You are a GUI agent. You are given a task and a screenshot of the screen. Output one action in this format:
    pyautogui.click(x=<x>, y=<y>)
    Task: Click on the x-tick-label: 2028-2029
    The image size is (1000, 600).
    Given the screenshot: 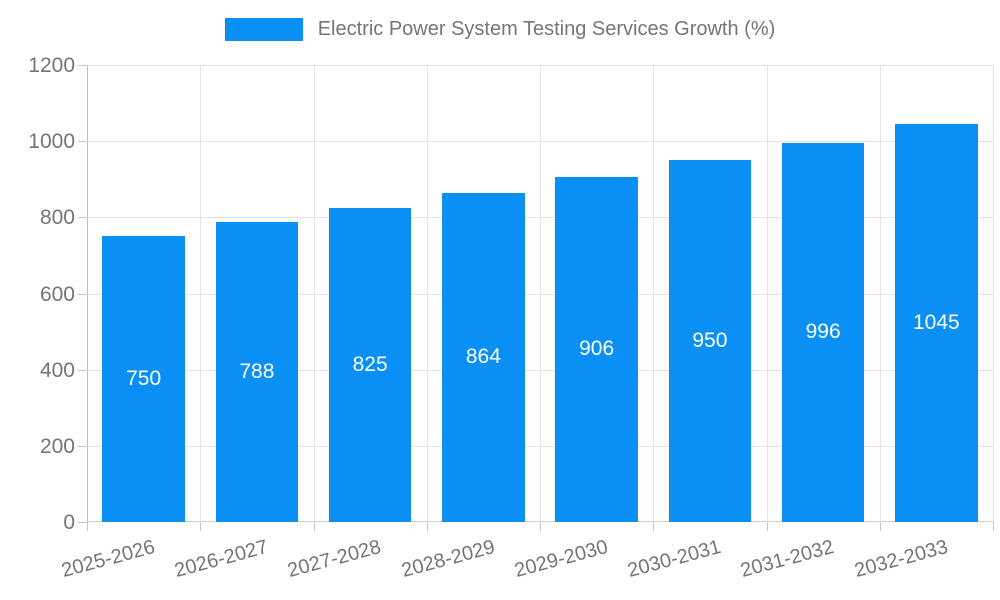 What is the action you would take?
    pyautogui.click(x=448, y=559)
    